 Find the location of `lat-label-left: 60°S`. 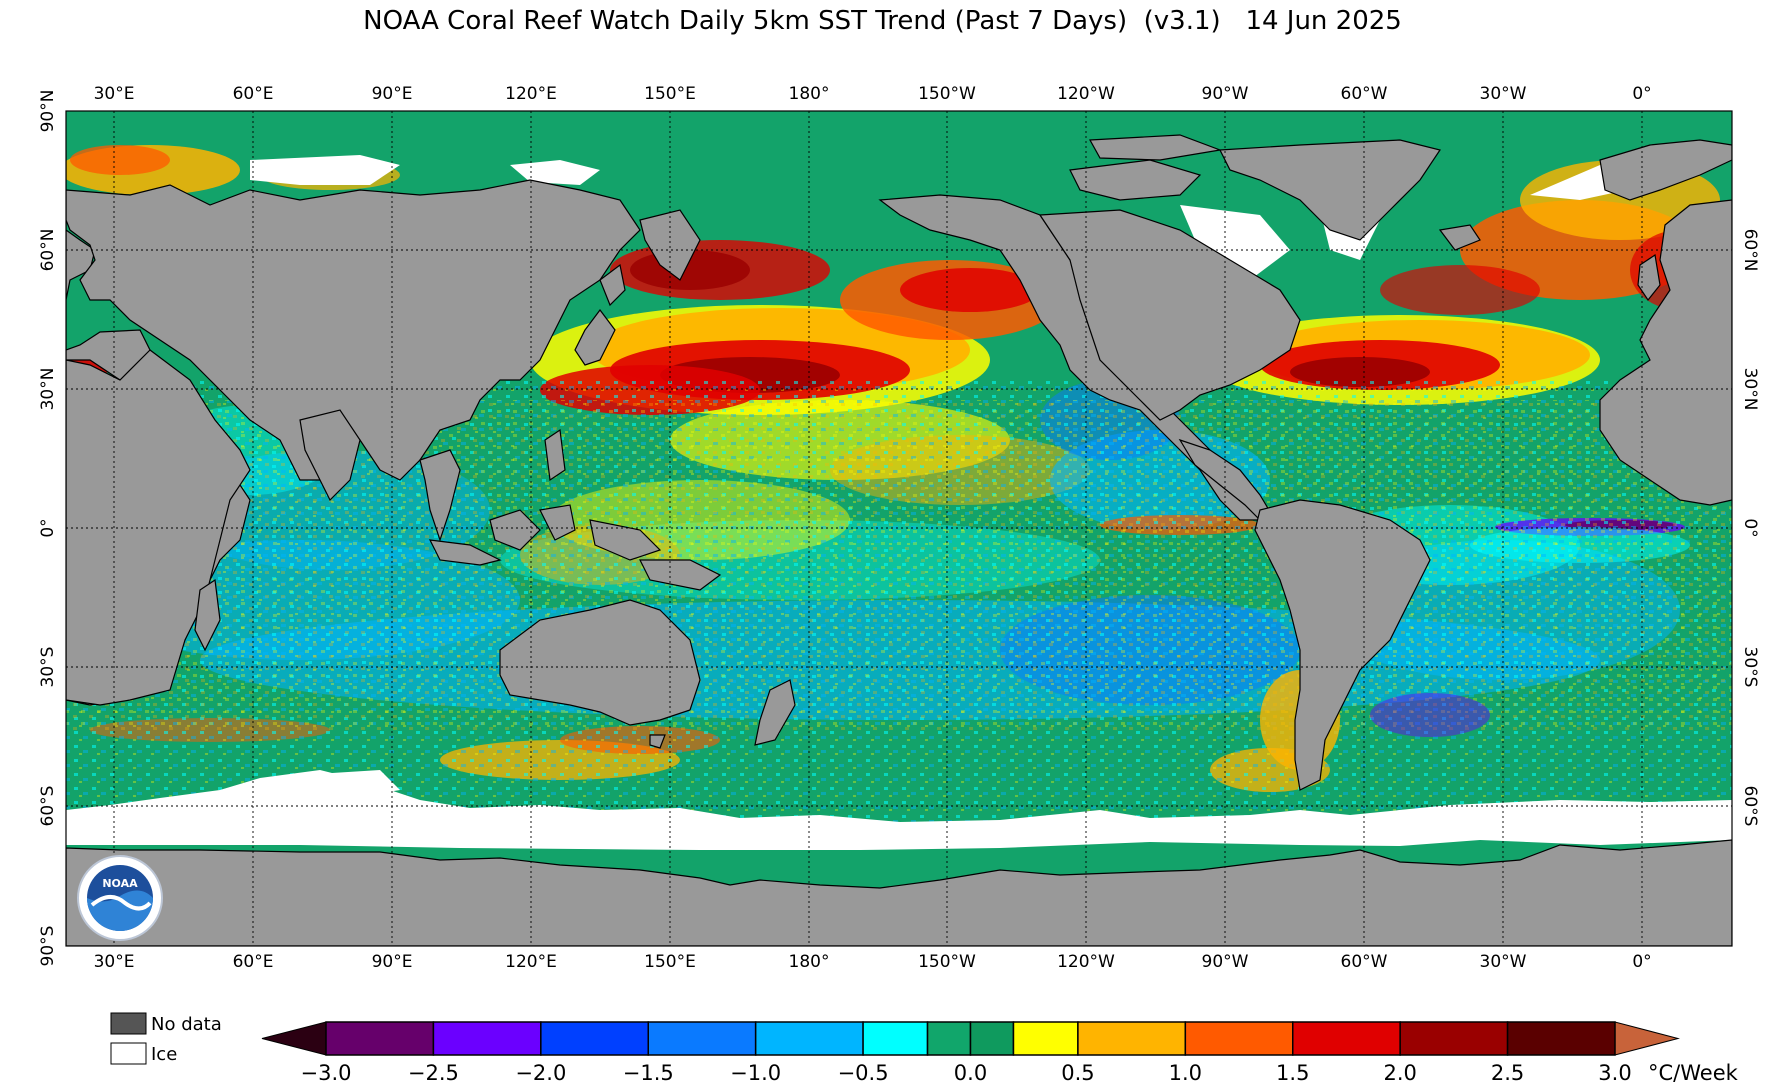

lat-label-left: 60°S is located at coordinates (48, 806).